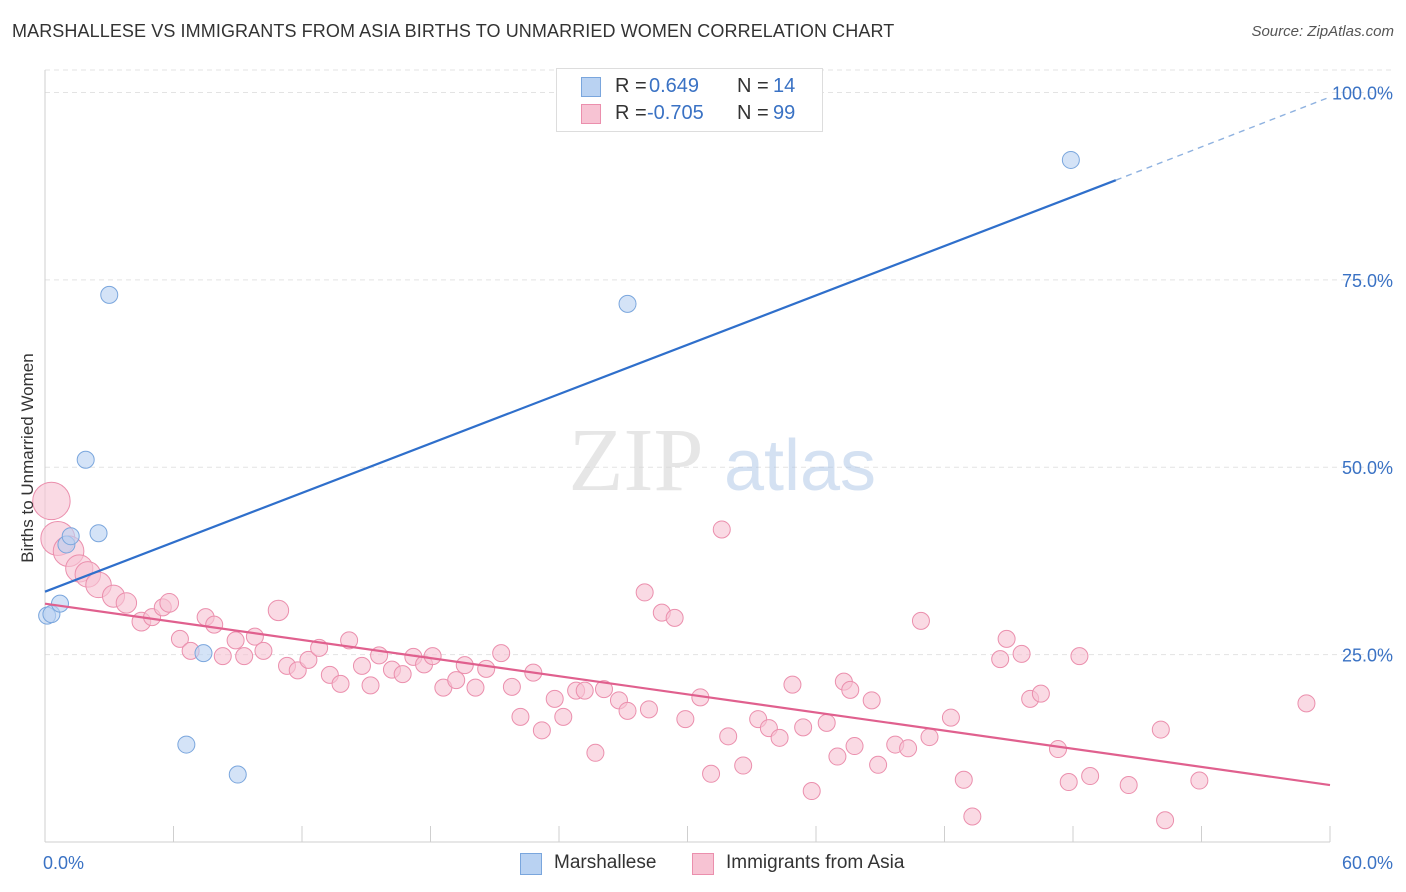 Image resolution: width=1406 pixels, height=892 pixels. What do you see at coordinates (591, 87) in the screenshot?
I see `legend-swatch-marshallese` at bounding box center [591, 87].